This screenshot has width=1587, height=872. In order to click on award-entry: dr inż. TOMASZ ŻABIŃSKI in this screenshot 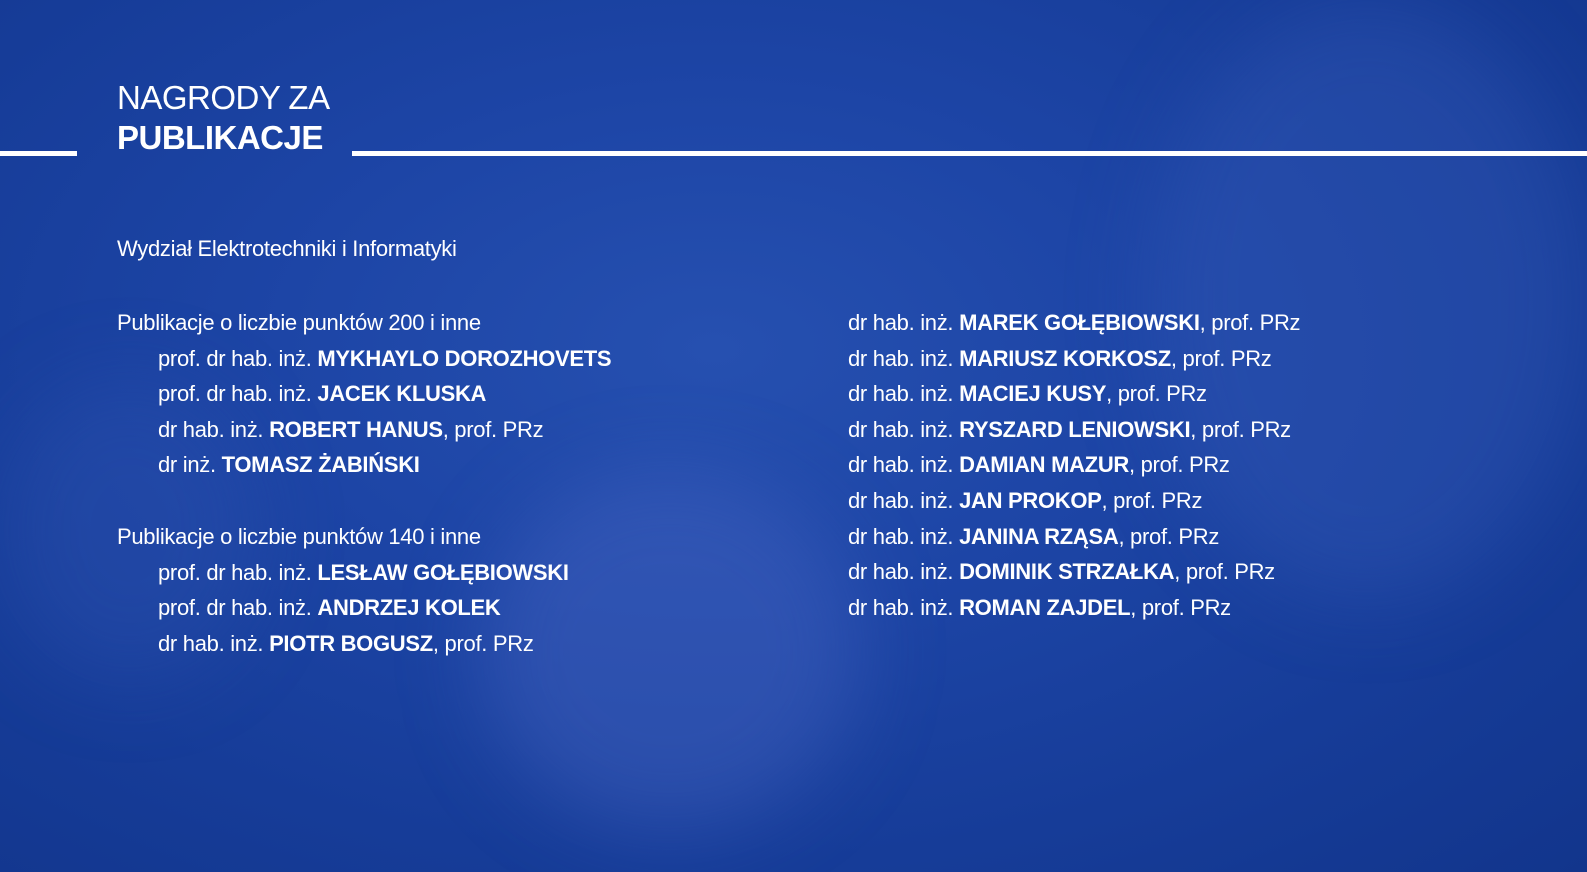, I will do `click(364, 465)`.